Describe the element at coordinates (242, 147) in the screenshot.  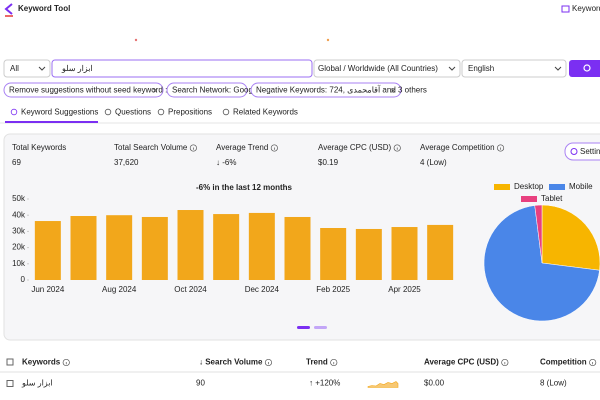
I see `stat-label: Average Trend` at that location.